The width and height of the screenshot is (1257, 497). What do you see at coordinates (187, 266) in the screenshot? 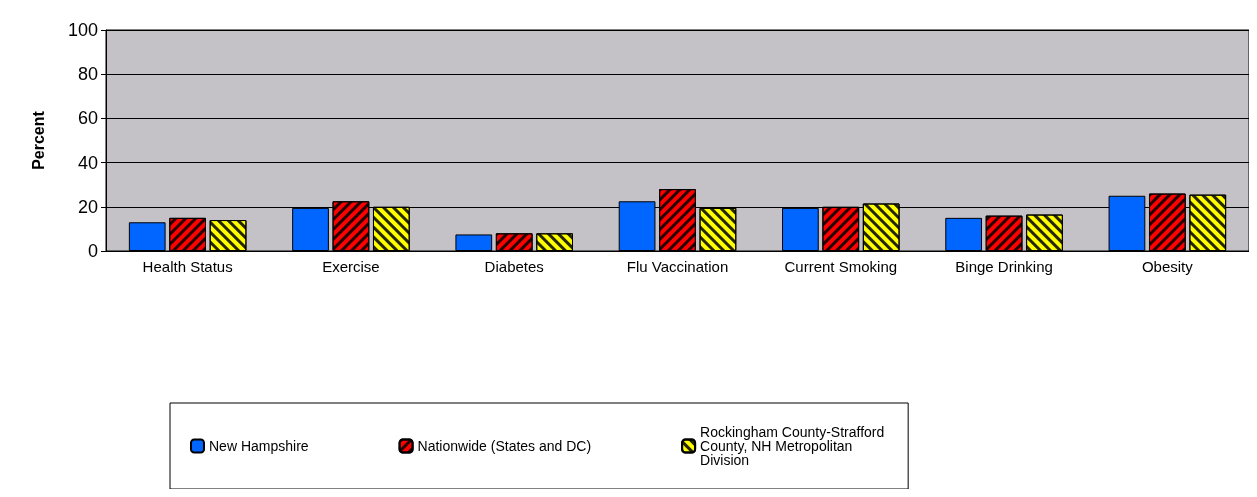
I see `x-tick-label: Health Status` at bounding box center [187, 266].